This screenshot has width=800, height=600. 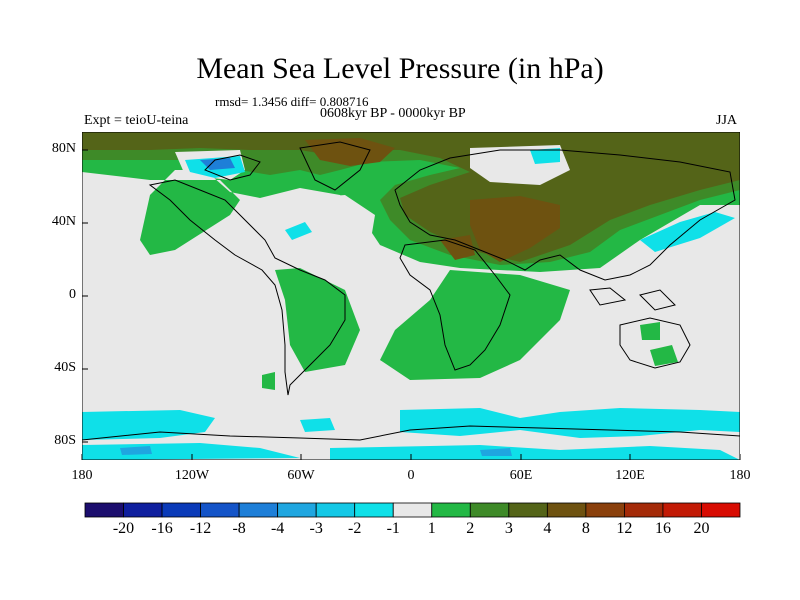 What do you see at coordinates (350, 152) in the screenshot?
I see `brown-north` at bounding box center [350, 152].